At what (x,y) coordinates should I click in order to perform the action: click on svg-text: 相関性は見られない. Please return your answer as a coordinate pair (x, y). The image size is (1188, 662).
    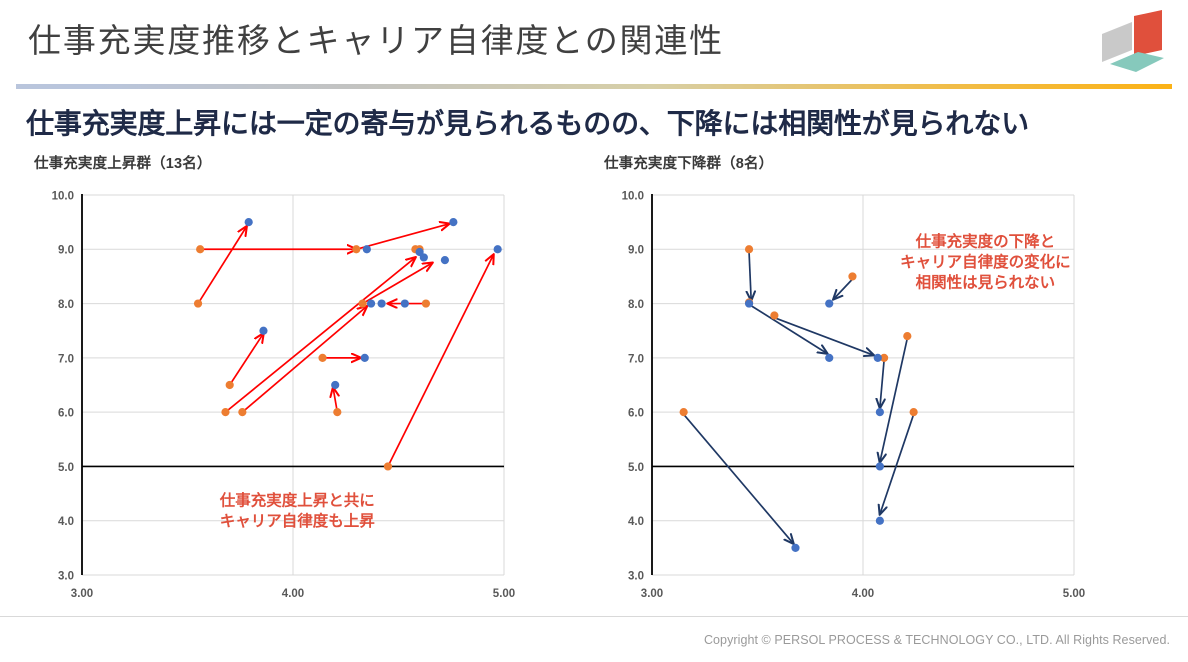
    Looking at the image, I should click on (986, 282).